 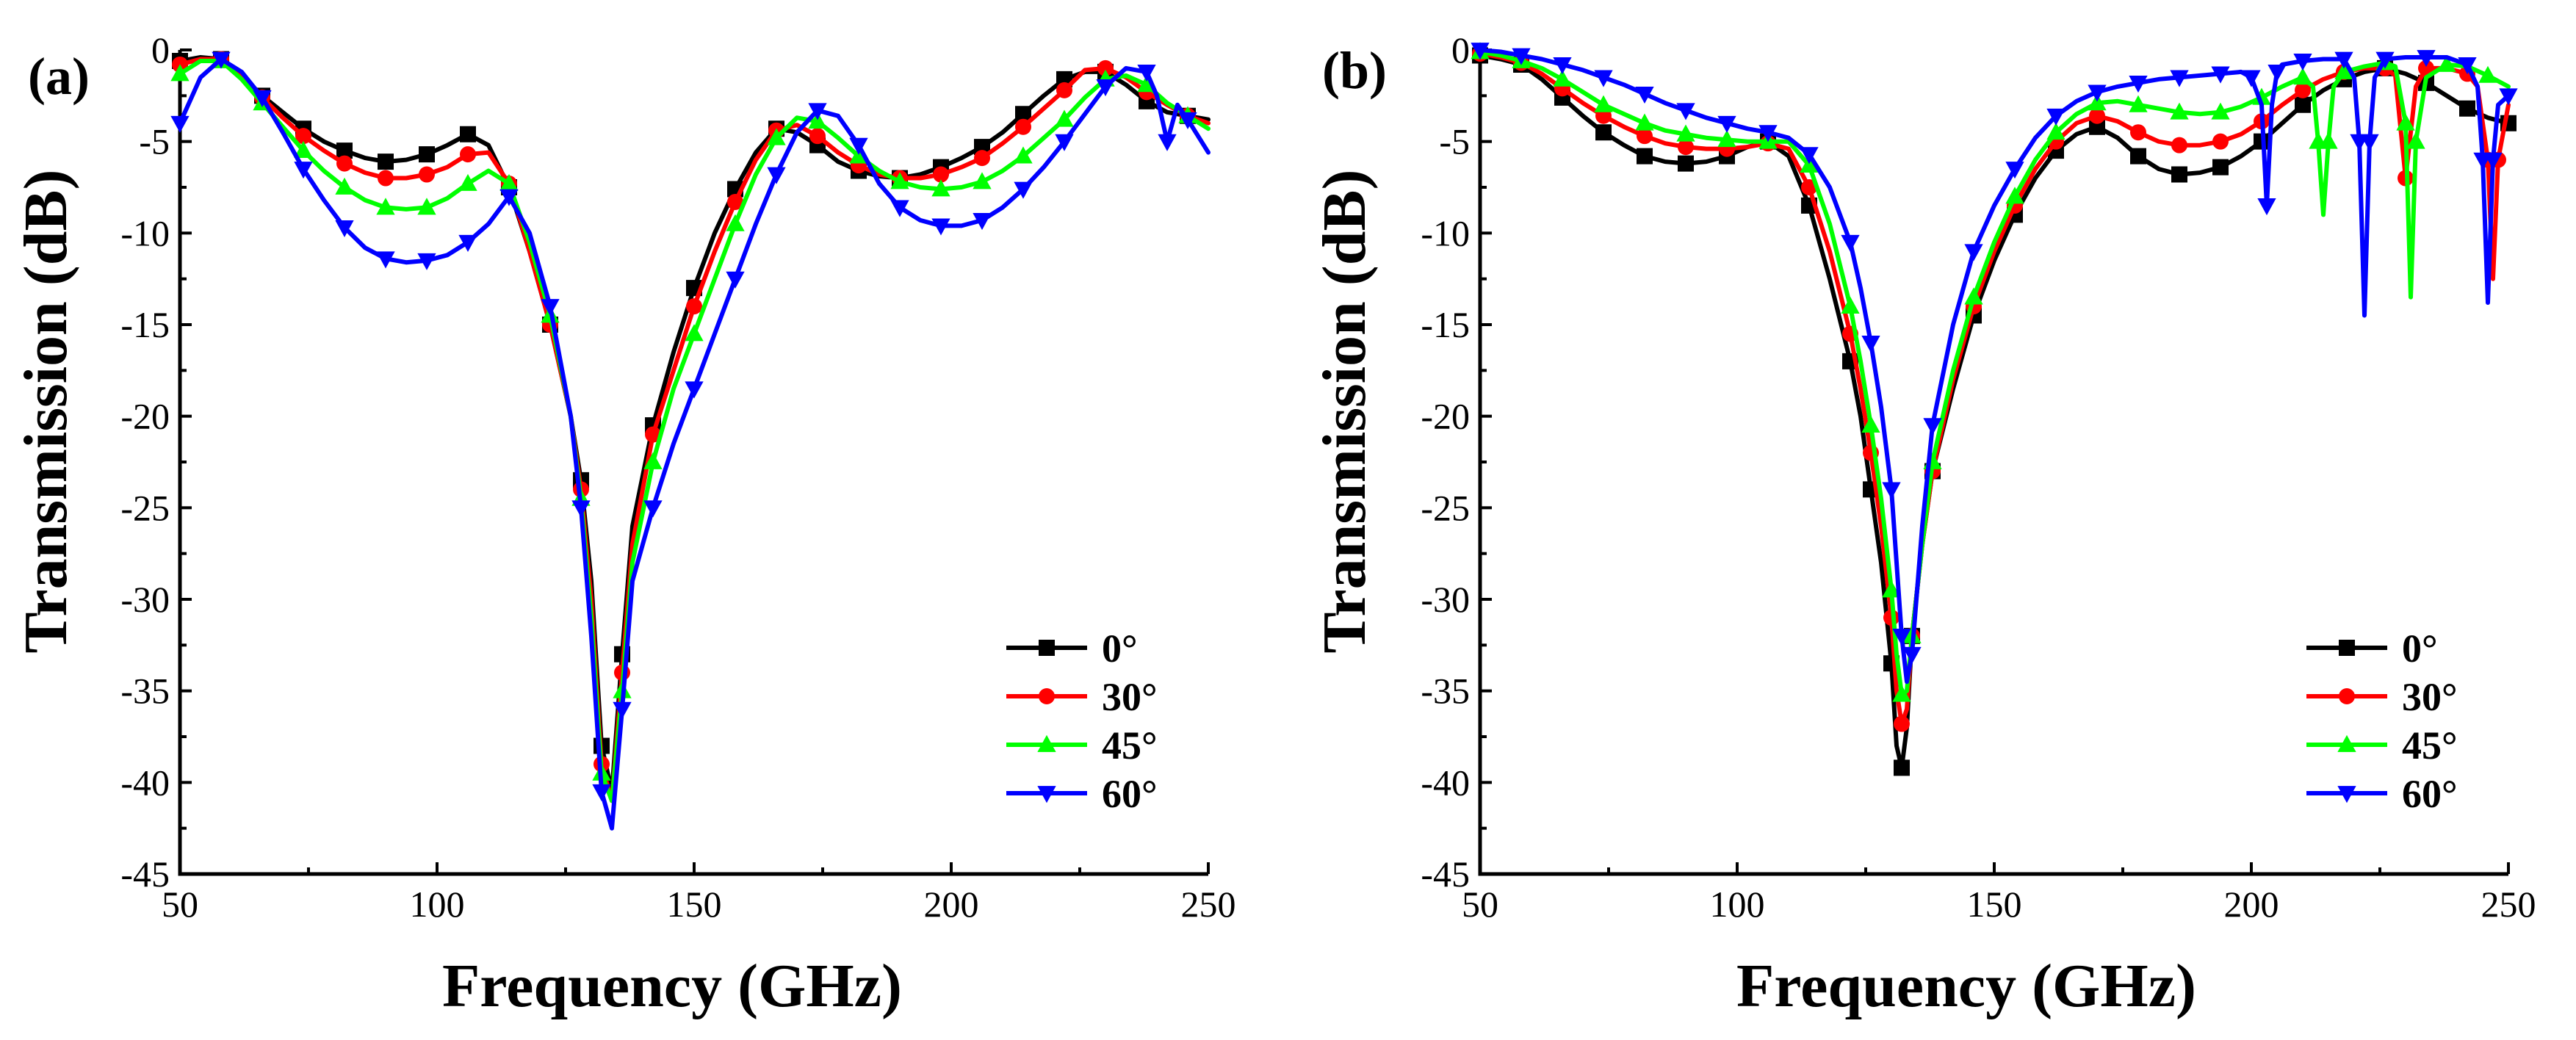 What do you see at coordinates (1994, 904) in the screenshot?
I see `panel-b-xtick-label: 150` at bounding box center [1994, 904].